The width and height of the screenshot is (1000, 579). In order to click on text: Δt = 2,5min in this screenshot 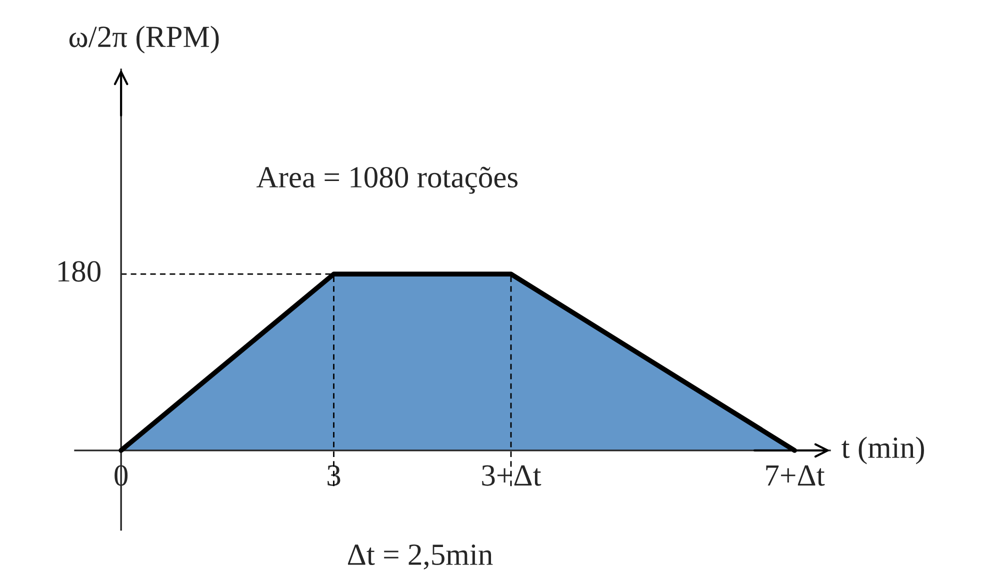, I will do `click(420, 557)`.